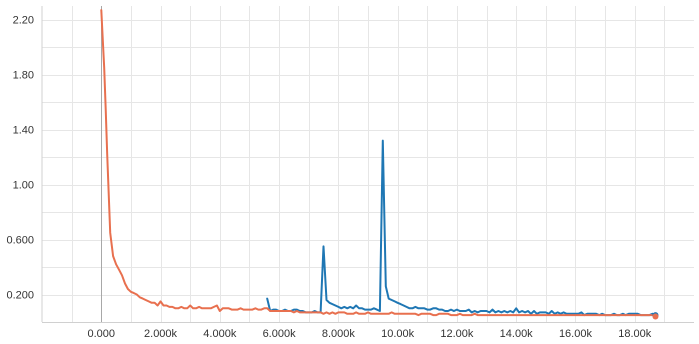 The height and width of the screenshot is (344, 699). What do you see at coordinates (23, 76) in the screenshot?
I see `y-tick-label: 1.80` at bounding box center [23, 76].